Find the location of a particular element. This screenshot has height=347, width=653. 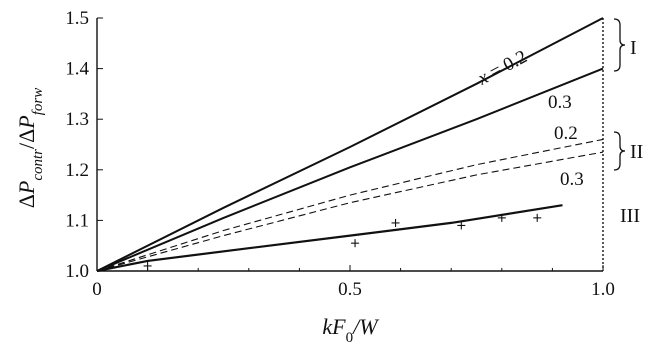

series-labels: x = 0.2 0.3 0.2 0.3 is located at coordinates (529, 118).